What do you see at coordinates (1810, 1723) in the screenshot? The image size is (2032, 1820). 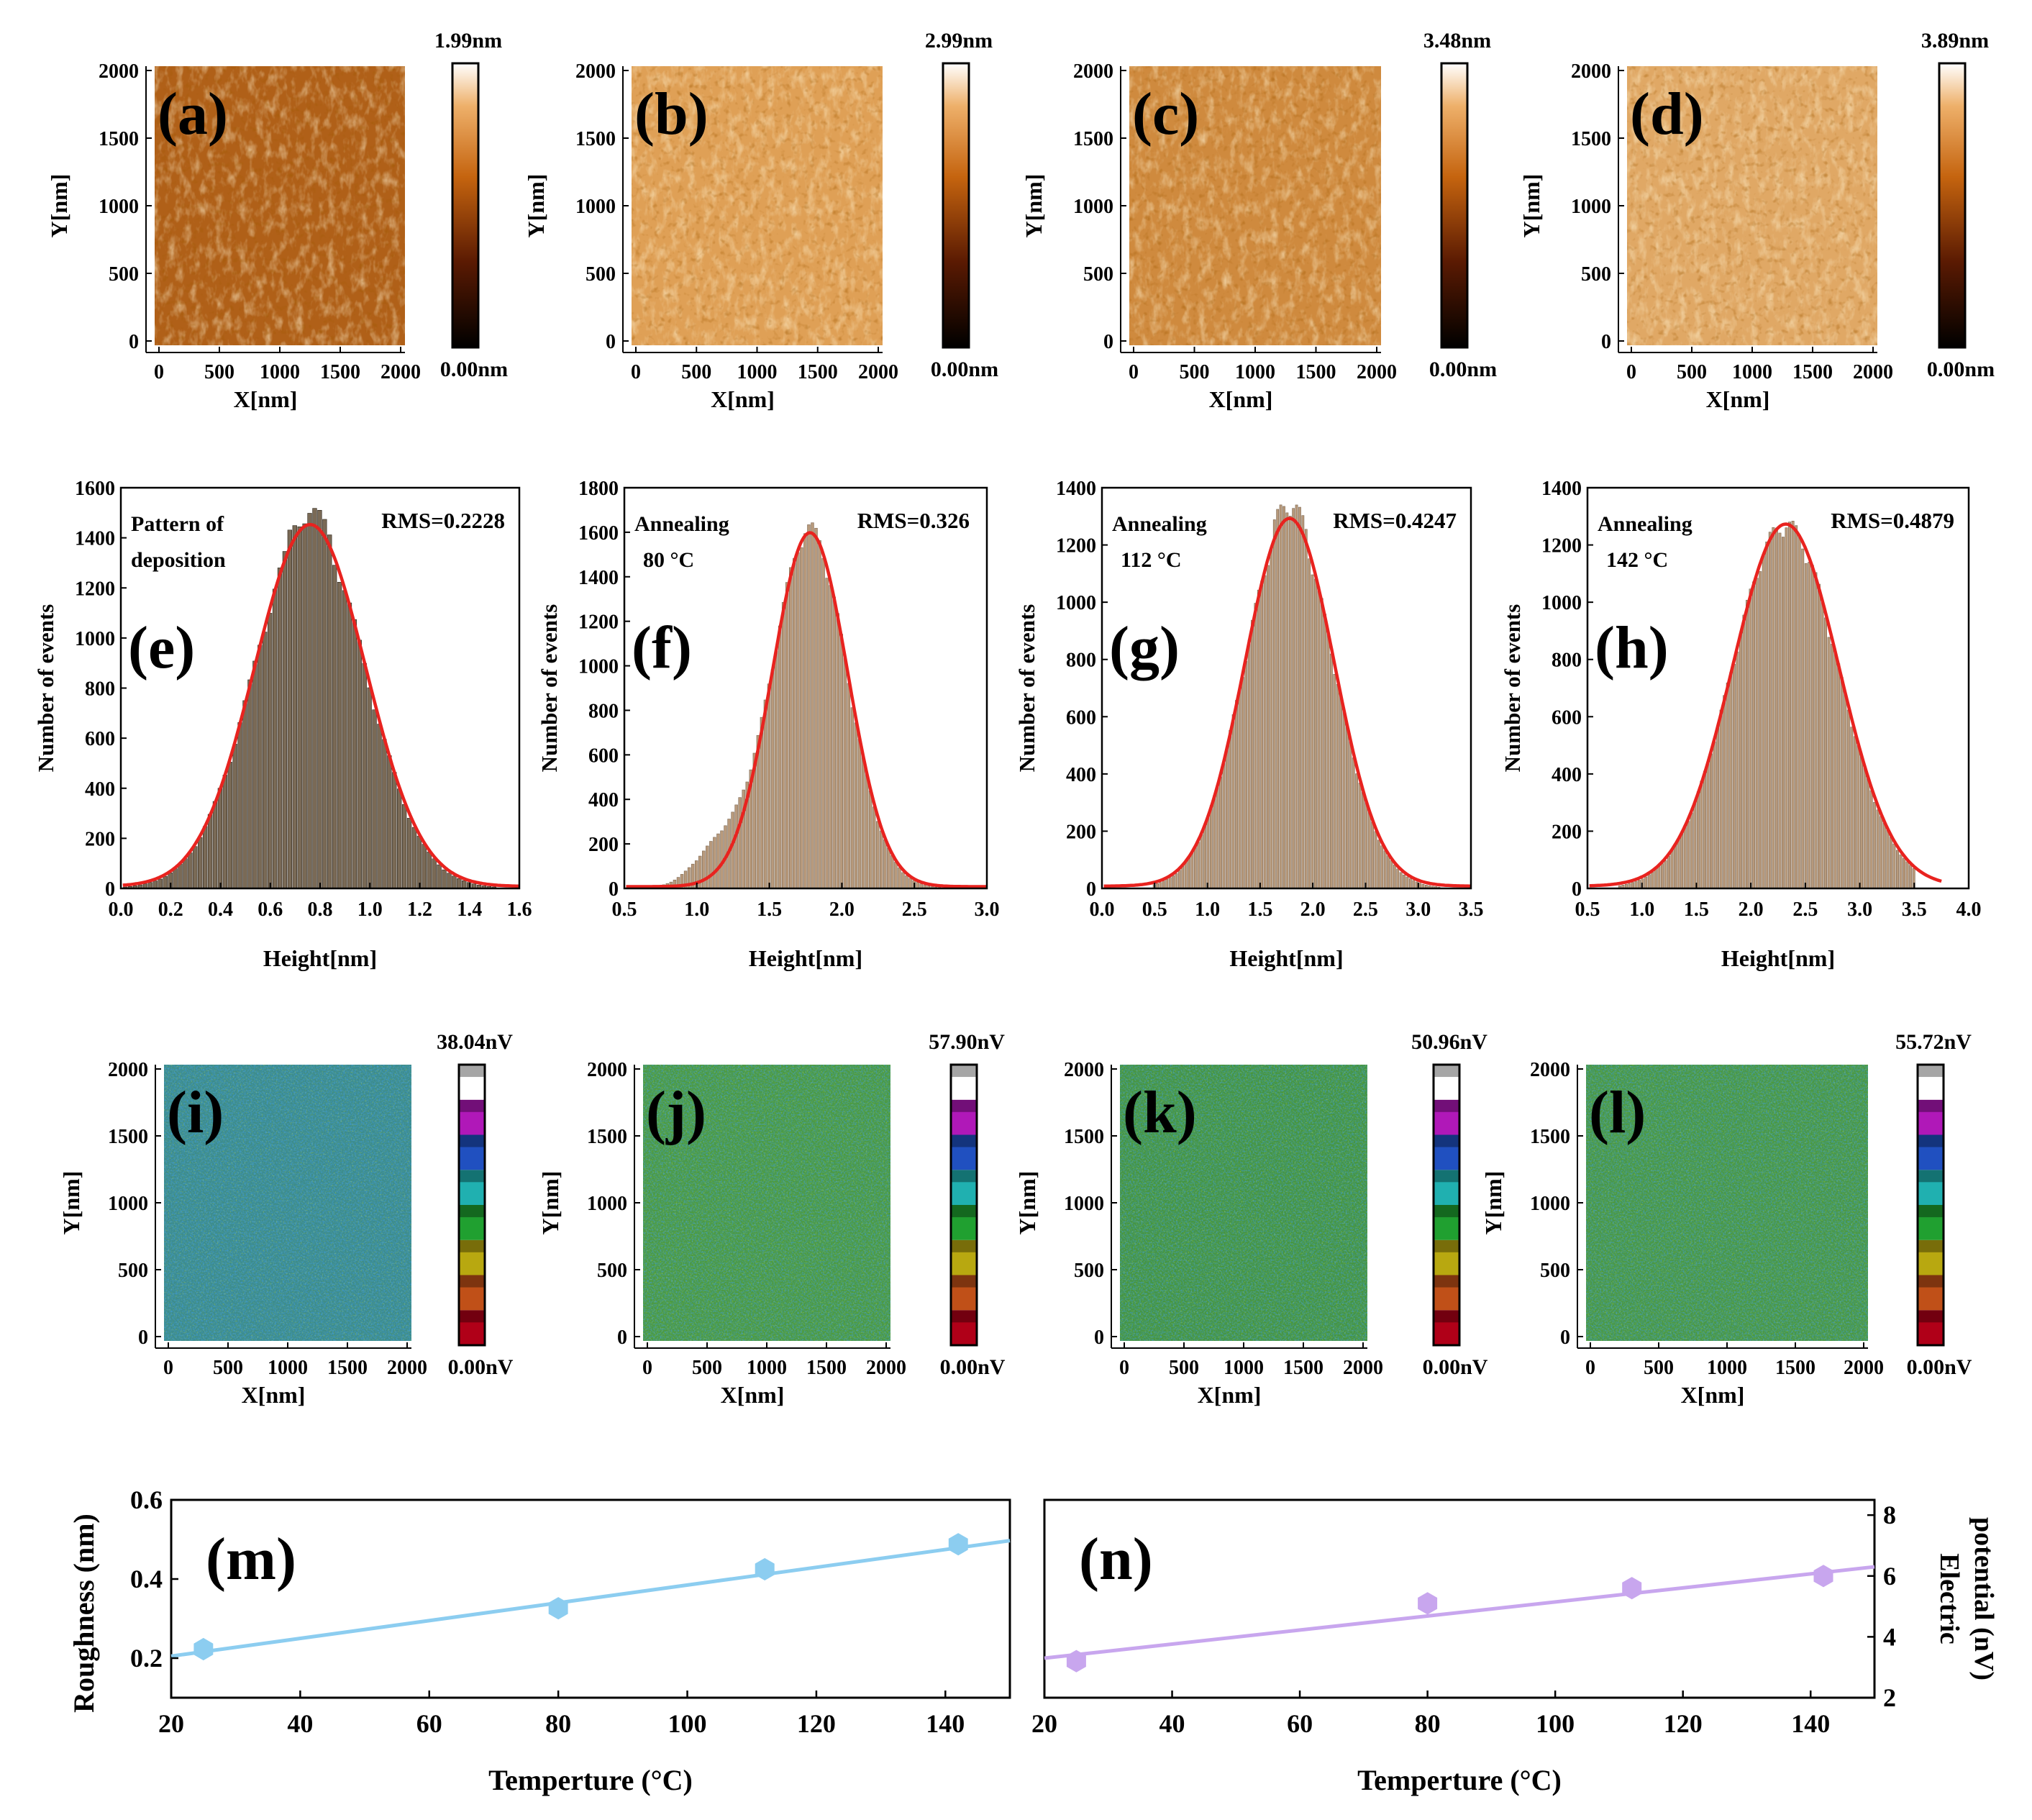 I see `x-tick-label: 140` at bounding box center [1810, 1723].